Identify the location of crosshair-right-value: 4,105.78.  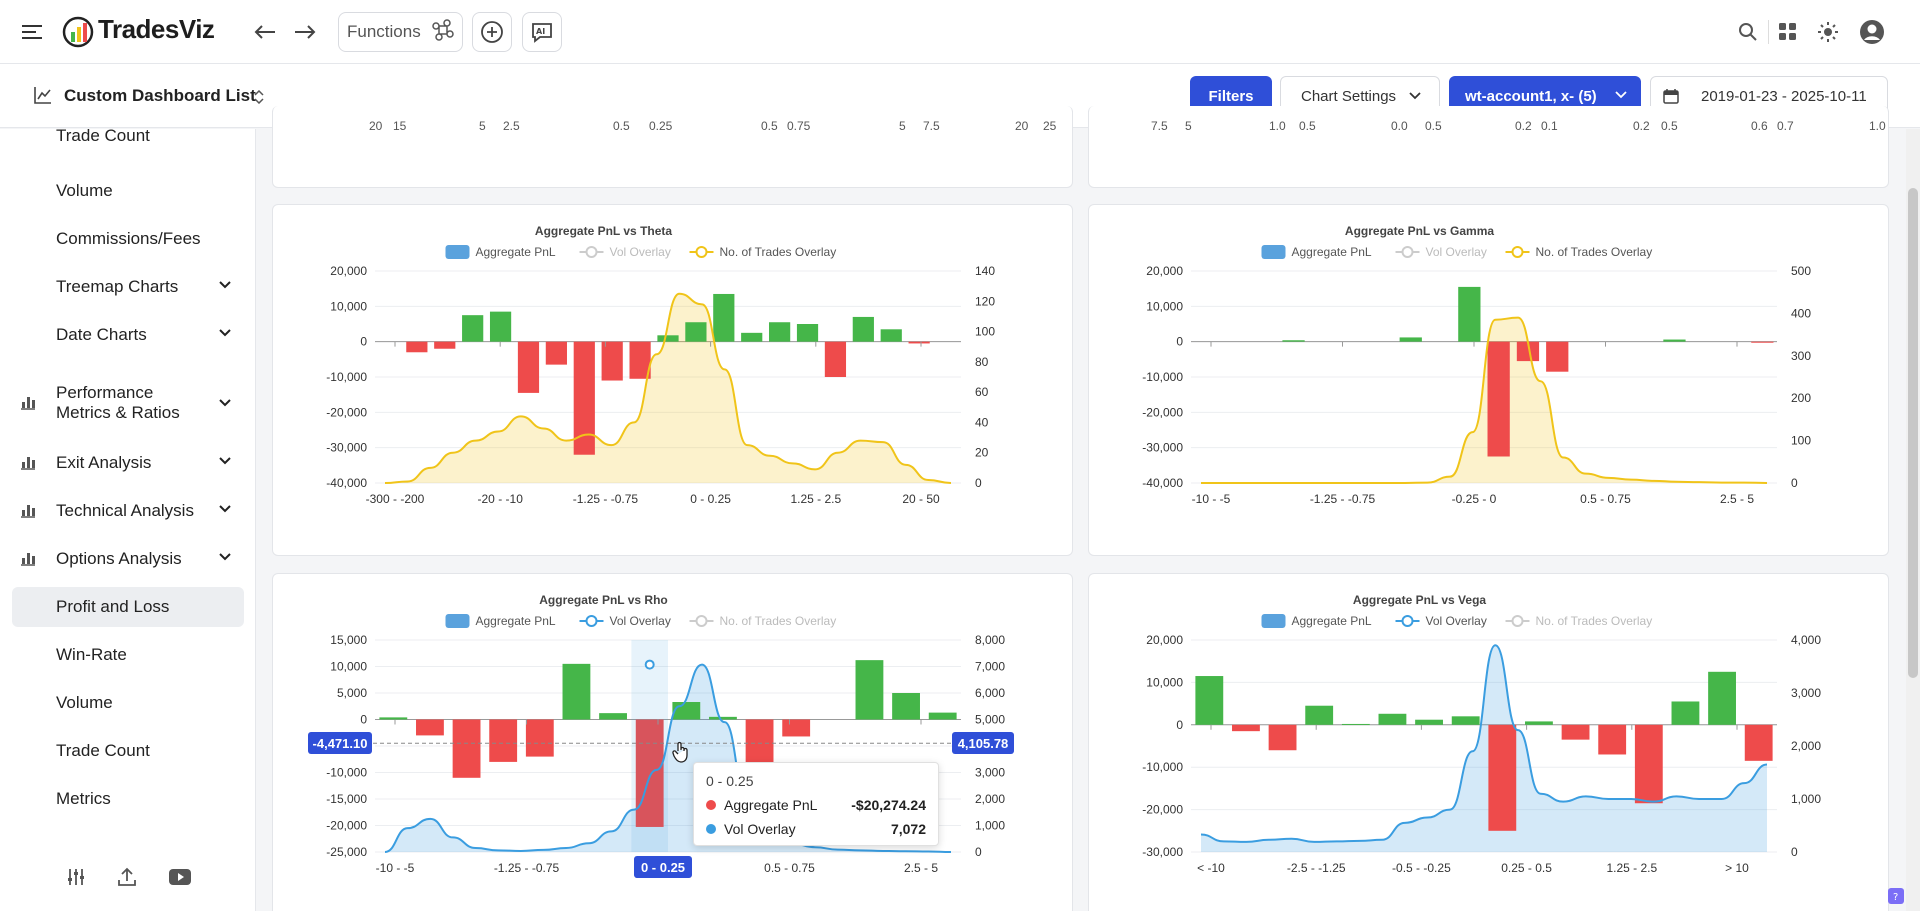
(983, 743).